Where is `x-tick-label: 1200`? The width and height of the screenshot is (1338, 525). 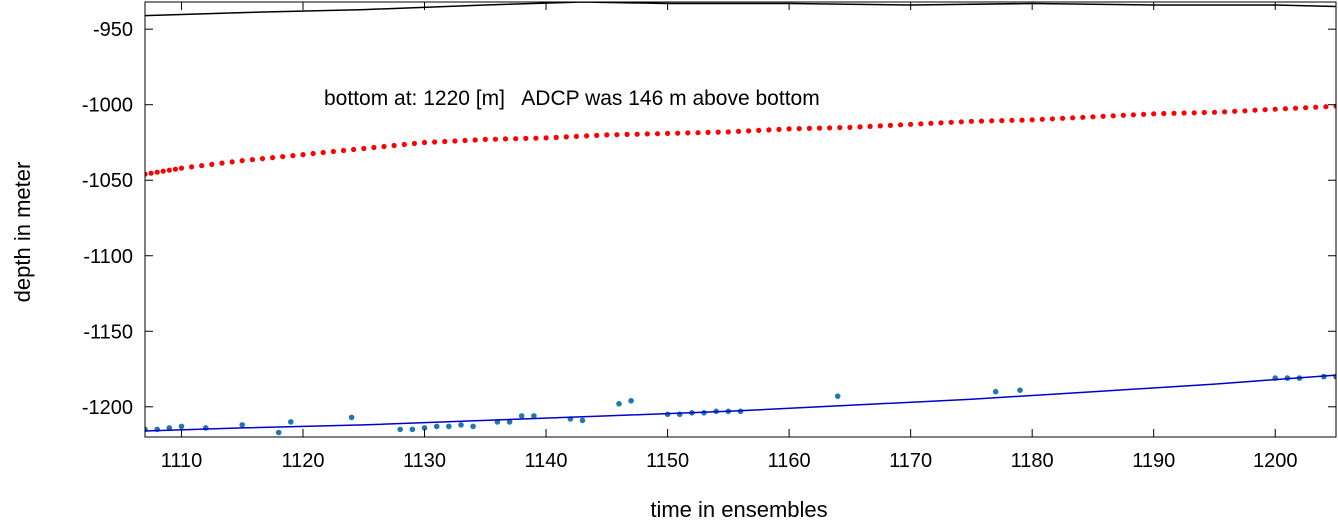 x-tick-label: 1200 is located at coordinates (1275, 461).